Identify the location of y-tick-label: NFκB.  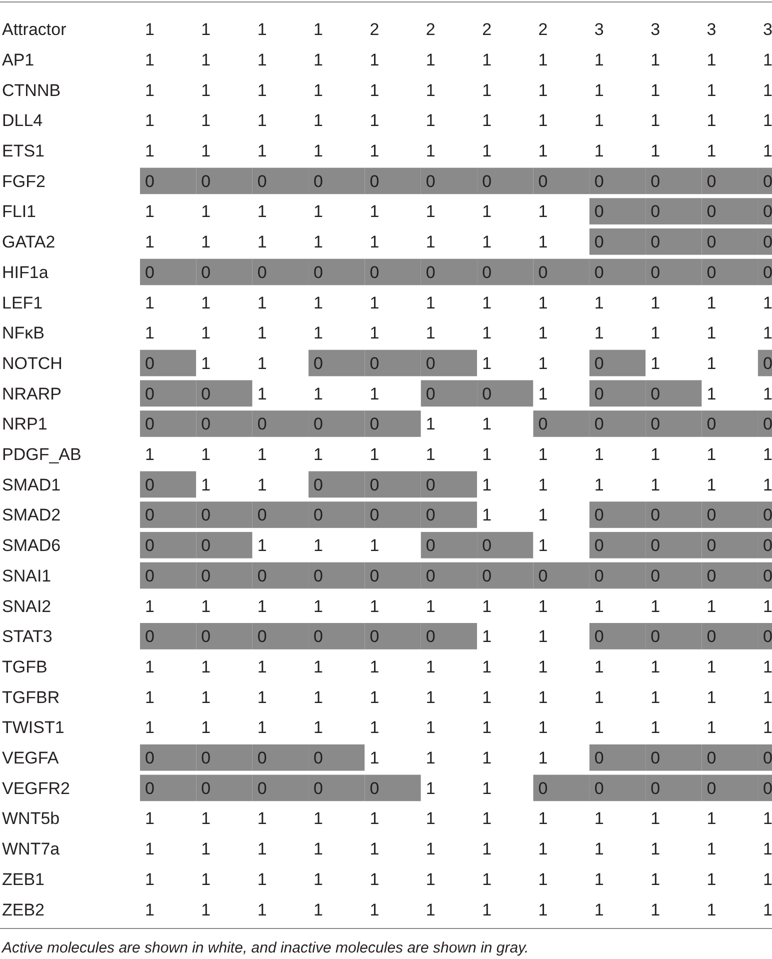
(23, 333).